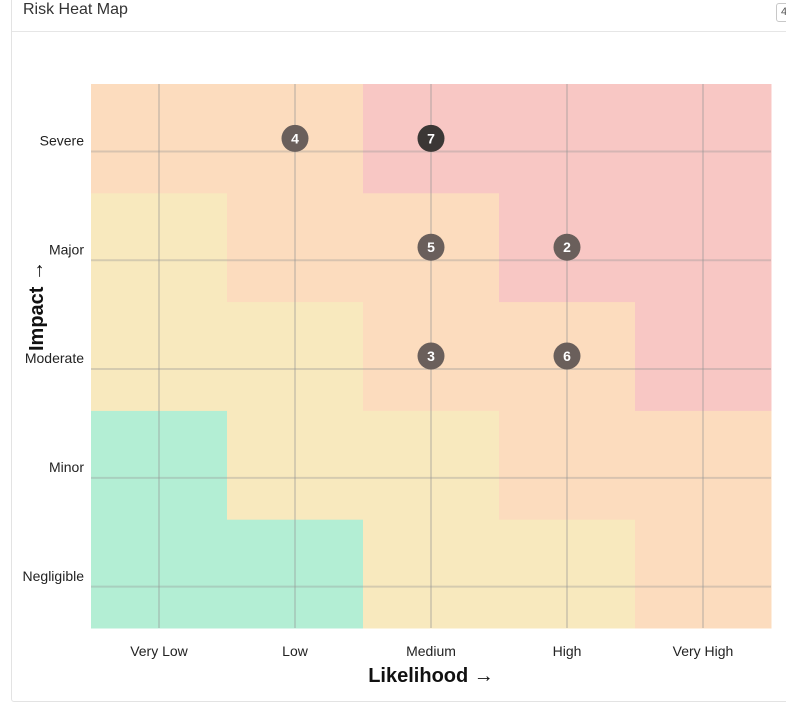 This screenshot has width=786, height=702. Describe the element at coordinates (431, 465) in the screenshot. I see `heatmap-cell-medium-minor` at that location.